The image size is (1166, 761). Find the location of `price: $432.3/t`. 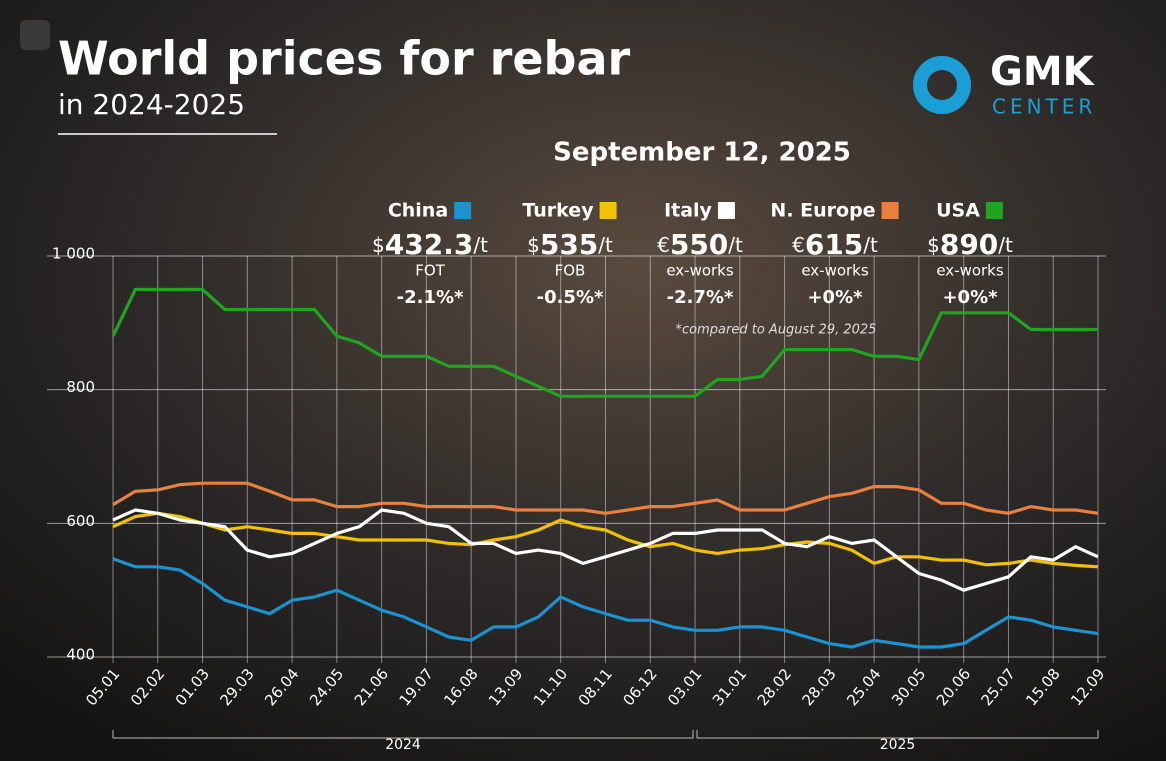

price: $432.3/t is located at coordinates (430, 244).